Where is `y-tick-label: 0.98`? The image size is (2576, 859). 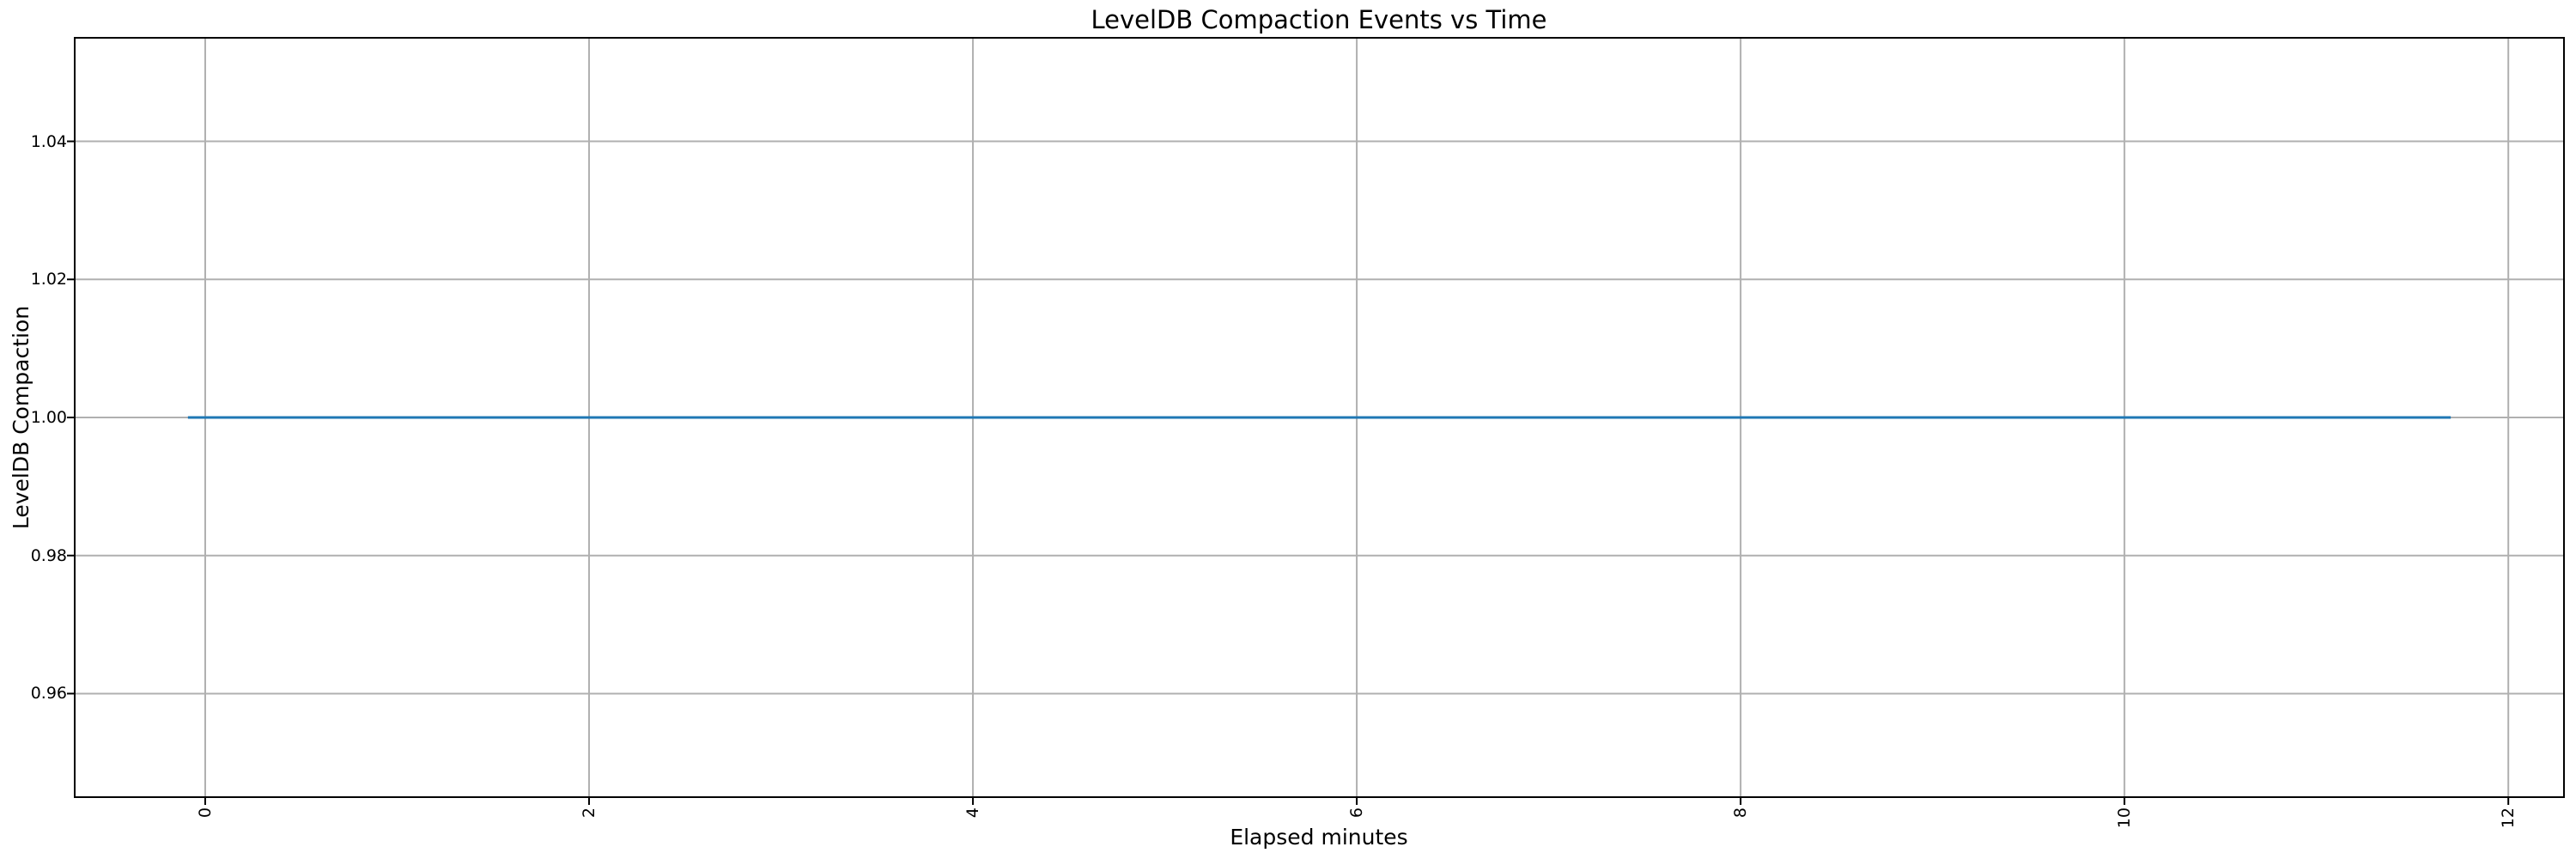 y-tick-label: 0.98 is located at coordinates (48, 555).